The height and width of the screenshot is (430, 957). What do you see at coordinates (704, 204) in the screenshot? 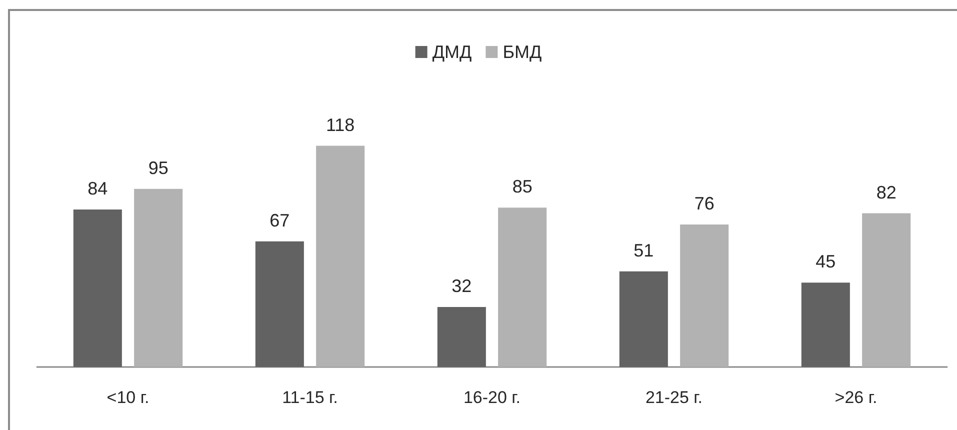
I see `data-label: 76` at bounding box center [704, 204].